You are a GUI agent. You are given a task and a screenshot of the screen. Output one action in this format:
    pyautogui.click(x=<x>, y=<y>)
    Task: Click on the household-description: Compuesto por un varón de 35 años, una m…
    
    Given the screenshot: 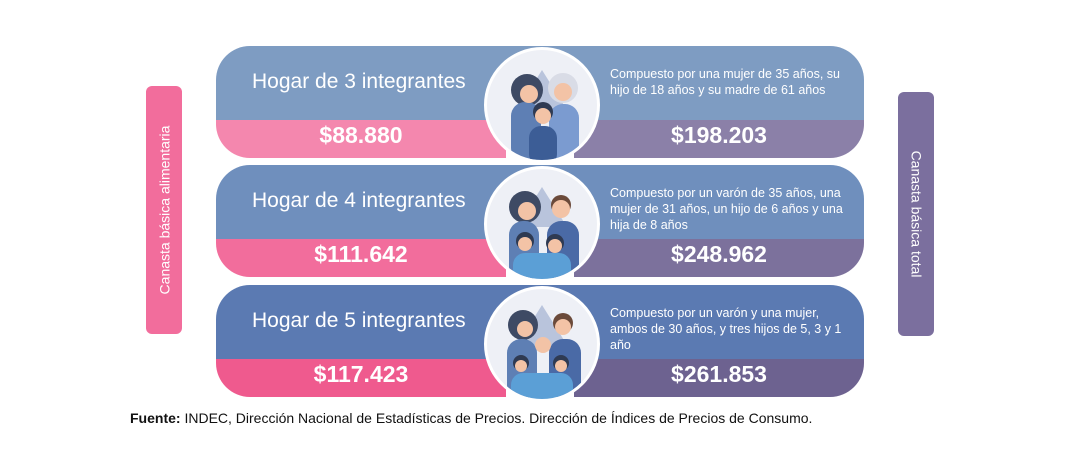 What is the action you would take?
    pyautogui.click(x=726, y=209)
    